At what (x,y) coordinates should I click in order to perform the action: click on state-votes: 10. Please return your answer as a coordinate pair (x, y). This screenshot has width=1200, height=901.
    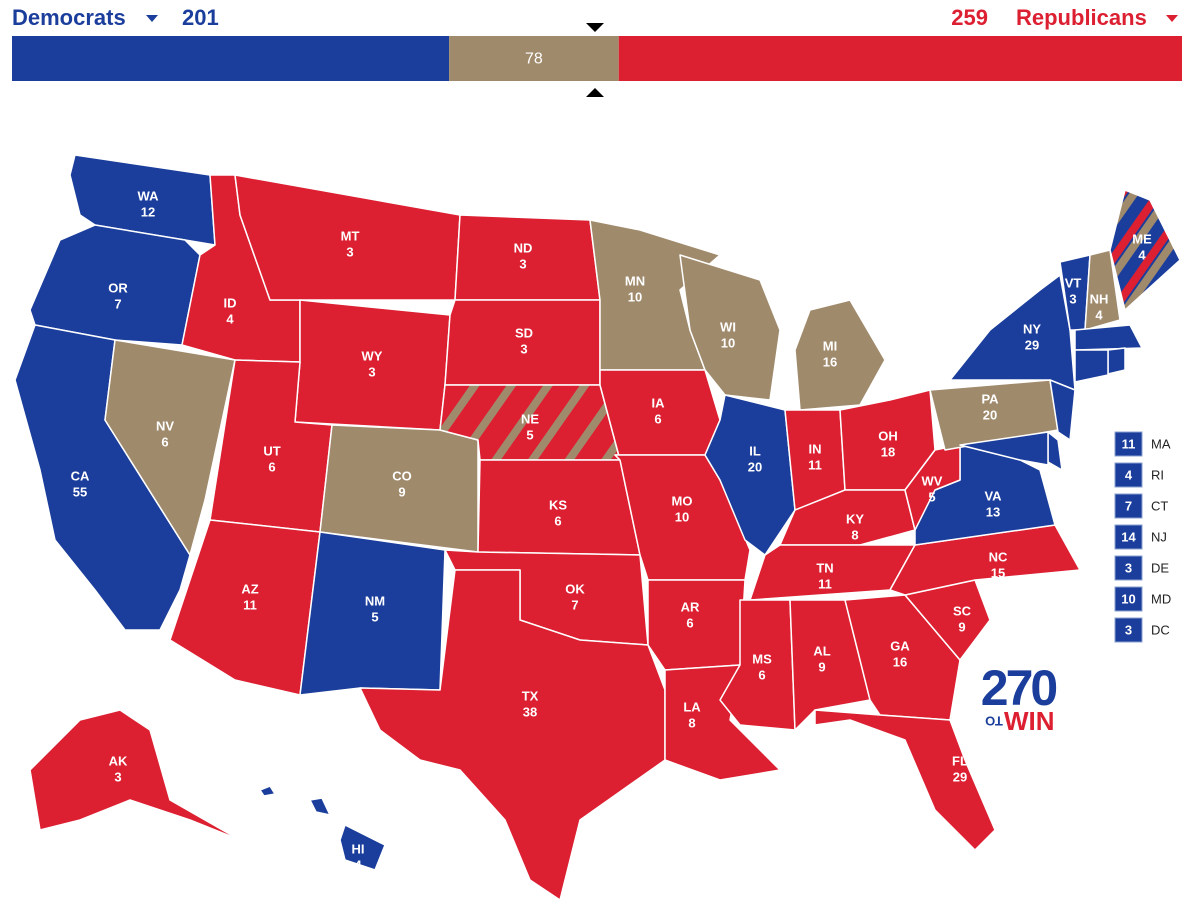
    Looking at the image, I should click on (682, 516).